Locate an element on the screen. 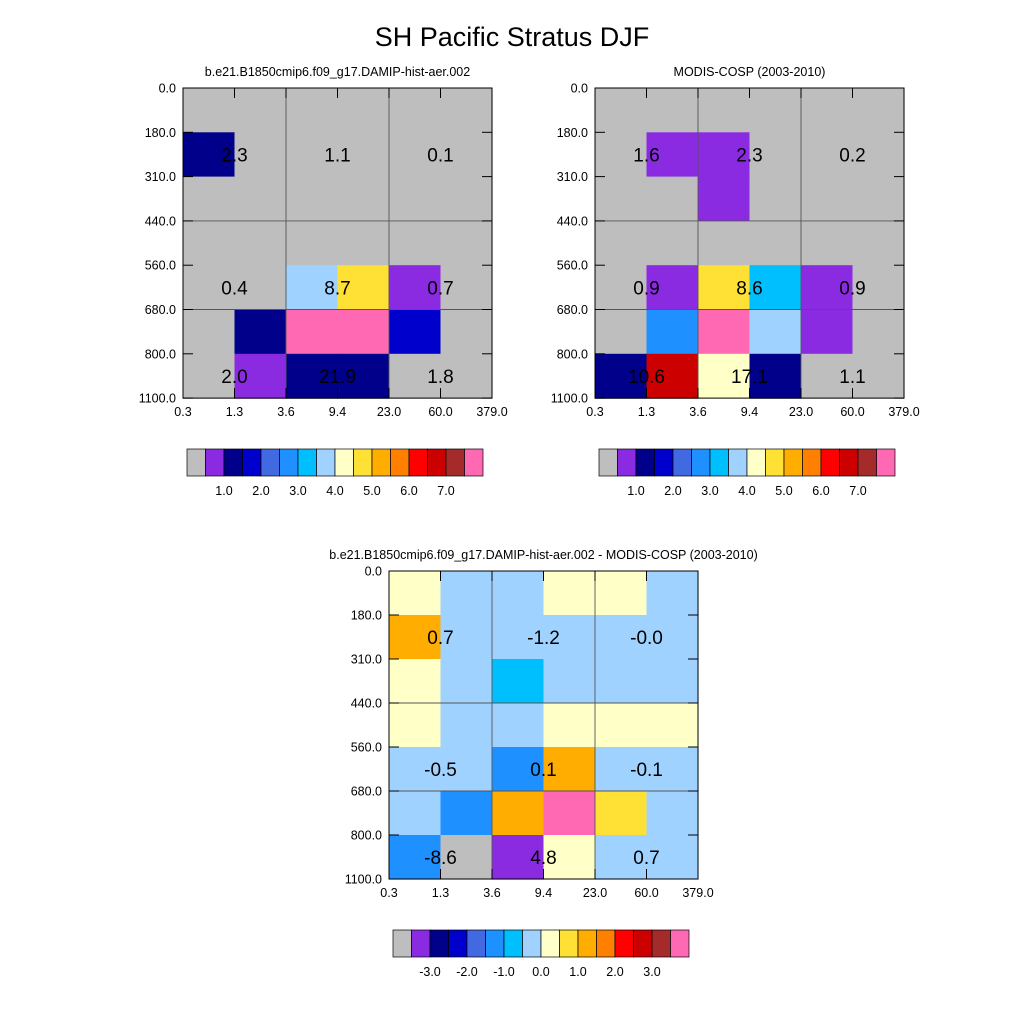  cell-value-label: 1.1 is located at coordinates (852, 377).